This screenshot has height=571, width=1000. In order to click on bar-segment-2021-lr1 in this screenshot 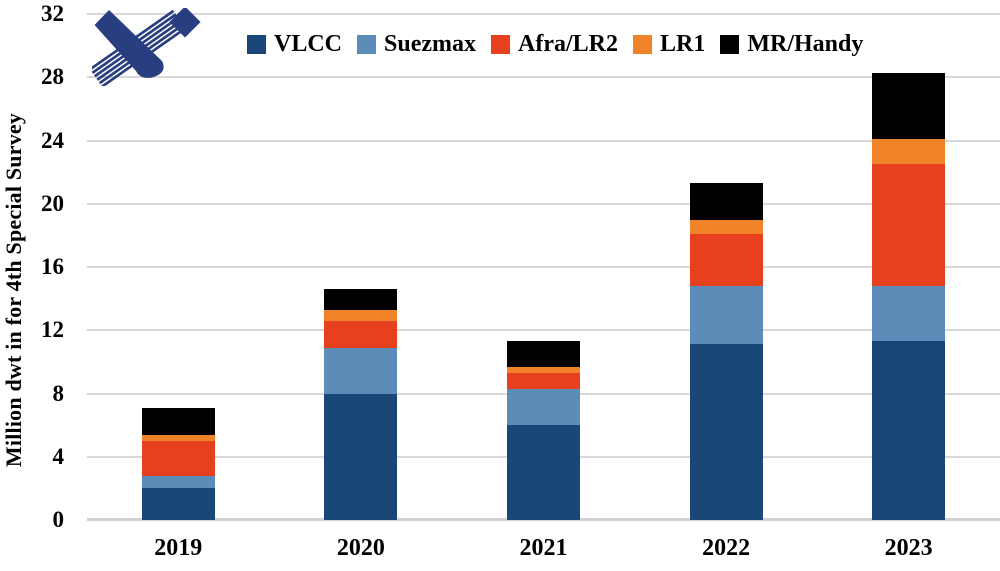, I will do `click(543, 369)`.